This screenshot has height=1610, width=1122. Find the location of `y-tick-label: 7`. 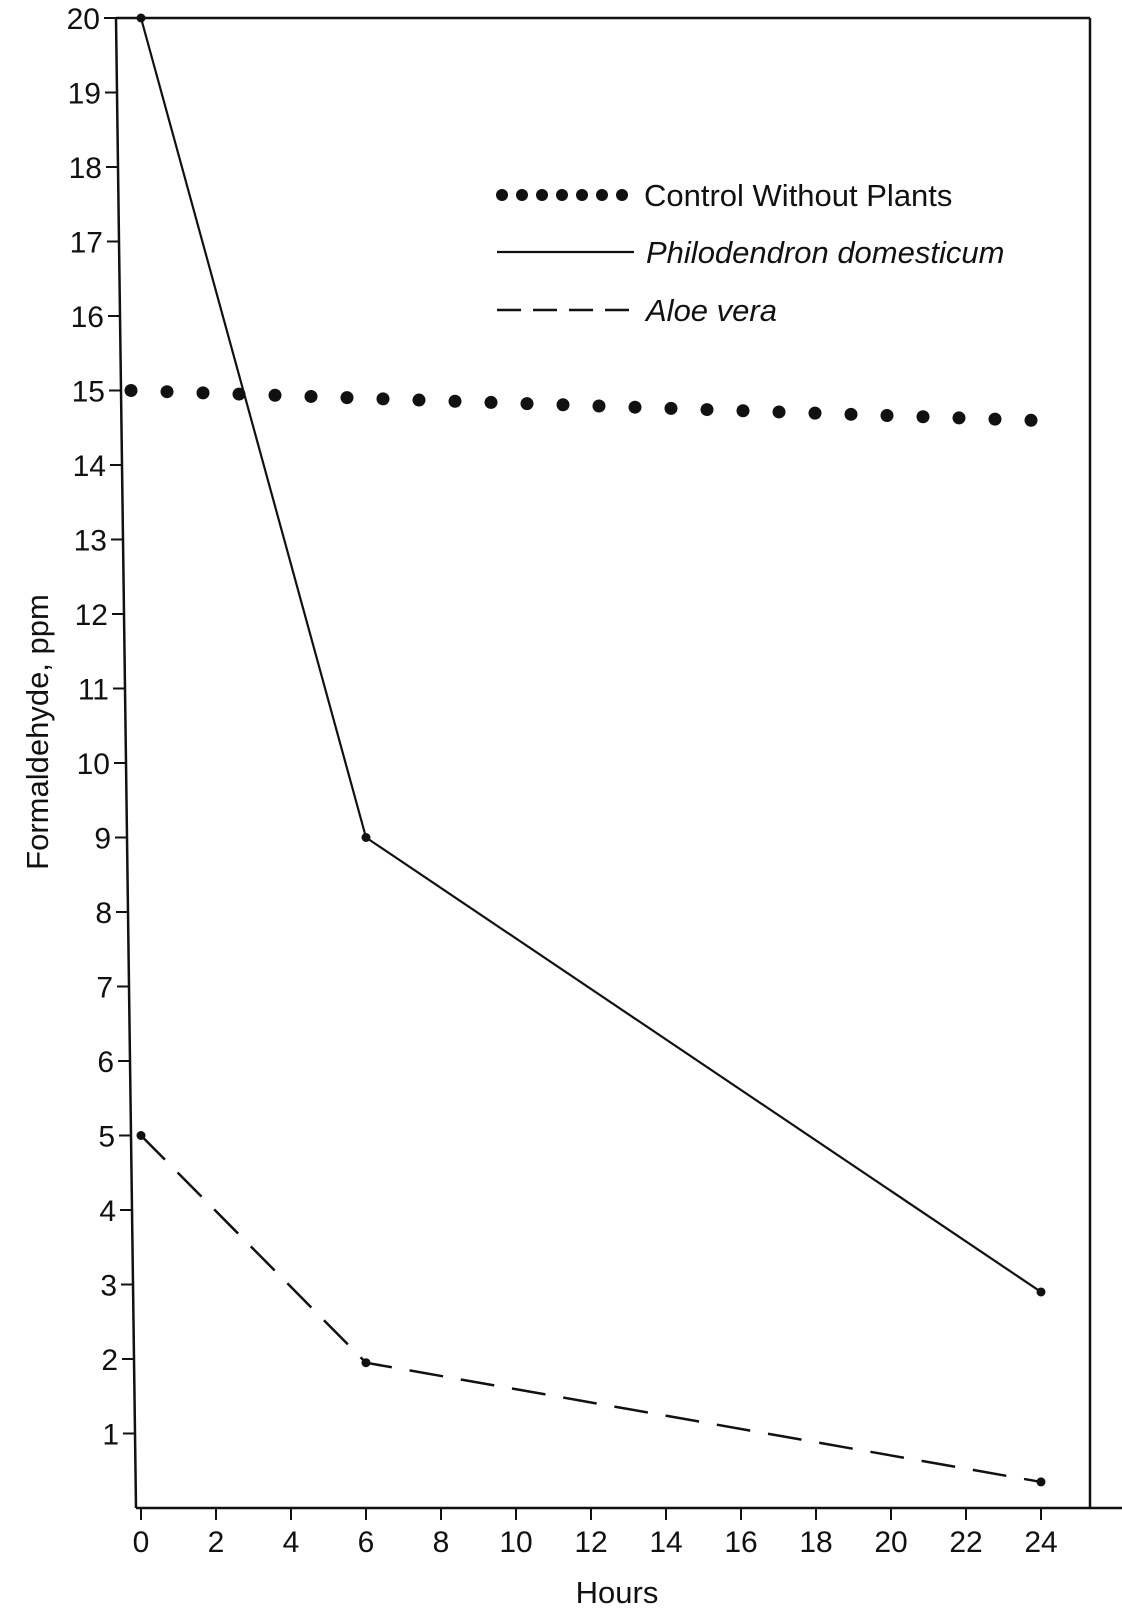

y-tick-label: 7 is located at coordinates (104, 988).